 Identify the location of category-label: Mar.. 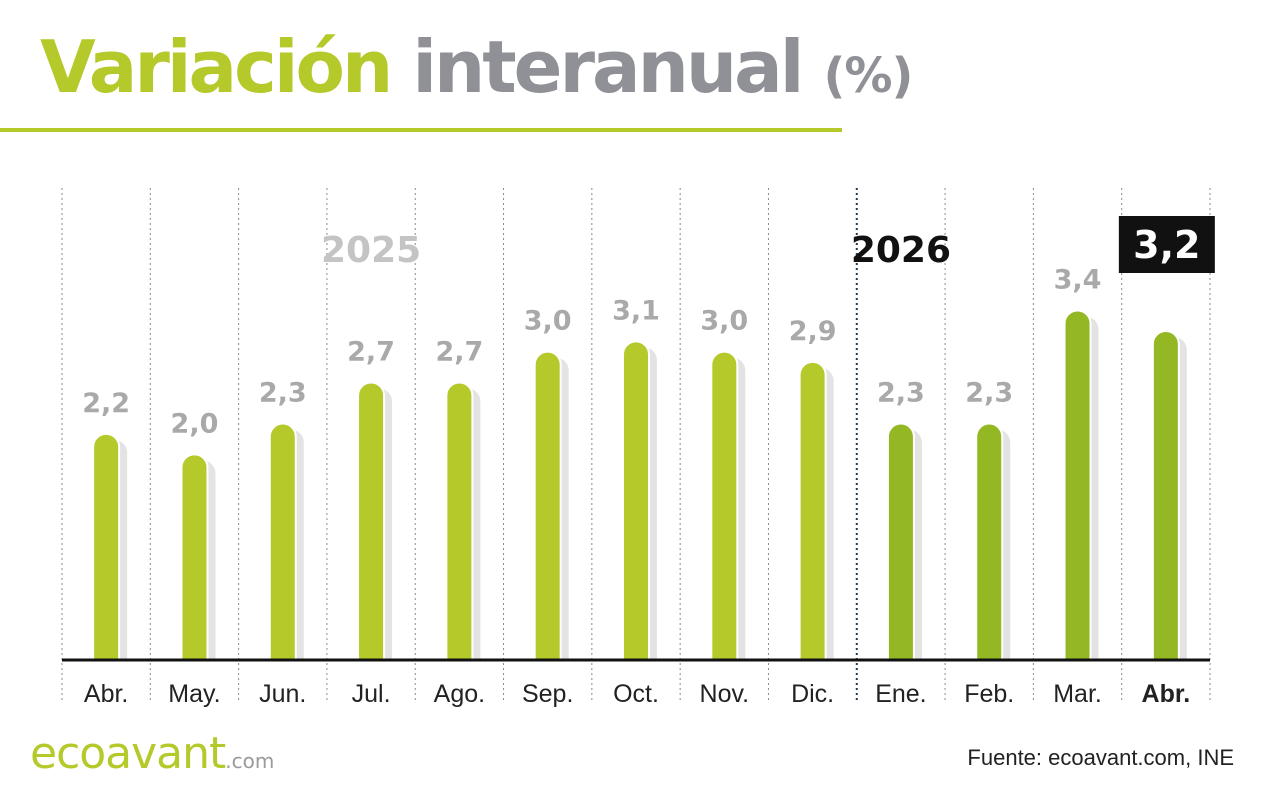
(1077, 694).